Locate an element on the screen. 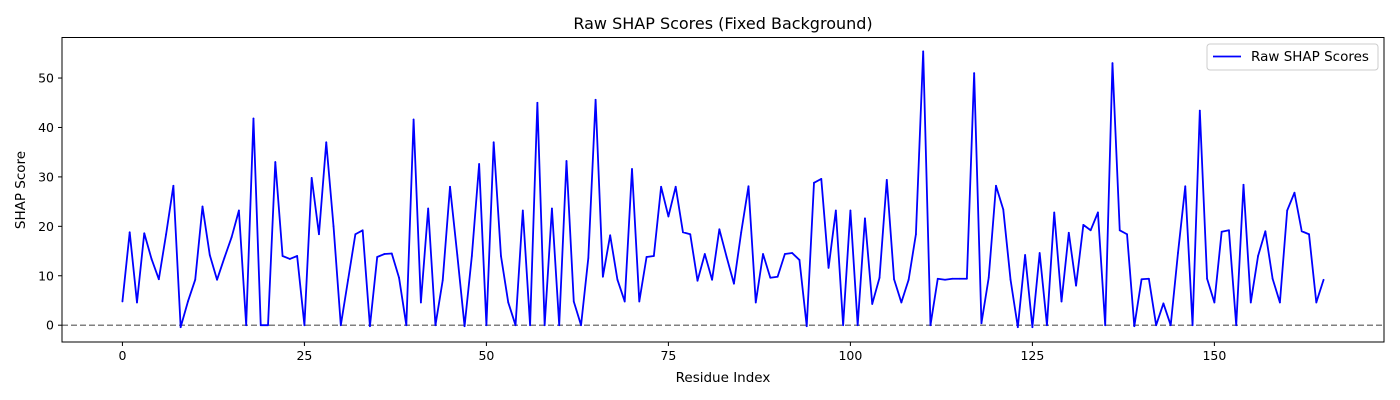 The image size is (1400, 400). y-tick-label: 10 is located at coordinates (46, 275).